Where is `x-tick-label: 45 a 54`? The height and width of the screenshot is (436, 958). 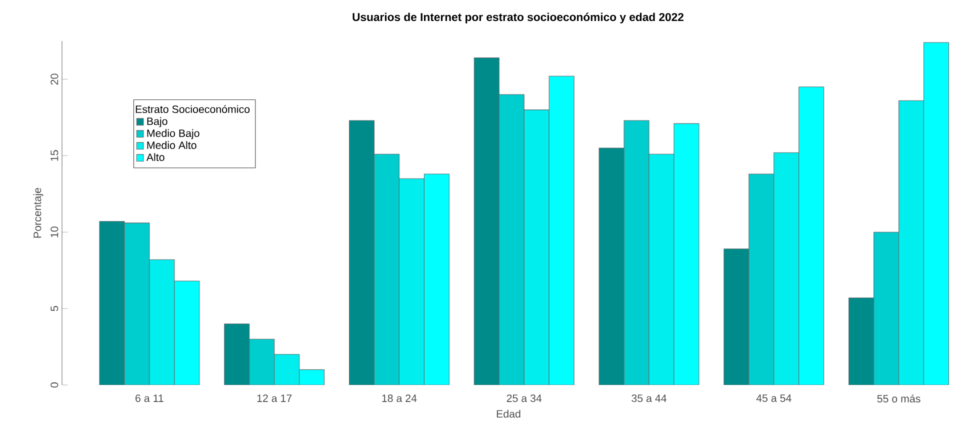 x-tick-label: 45 a 54 is located at coordinates (774, 398).